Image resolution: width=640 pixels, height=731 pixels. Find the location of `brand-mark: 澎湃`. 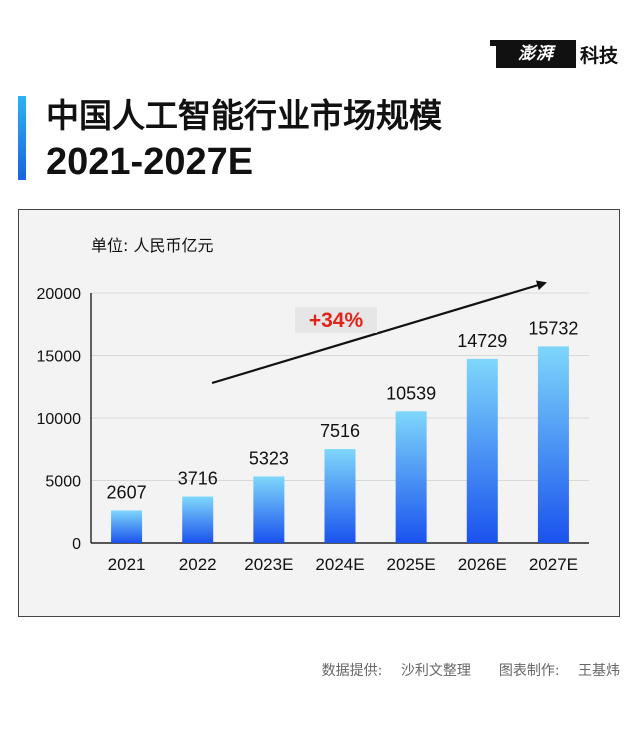

brand-mark: 澎湃 is located at coordinates (533, 54).